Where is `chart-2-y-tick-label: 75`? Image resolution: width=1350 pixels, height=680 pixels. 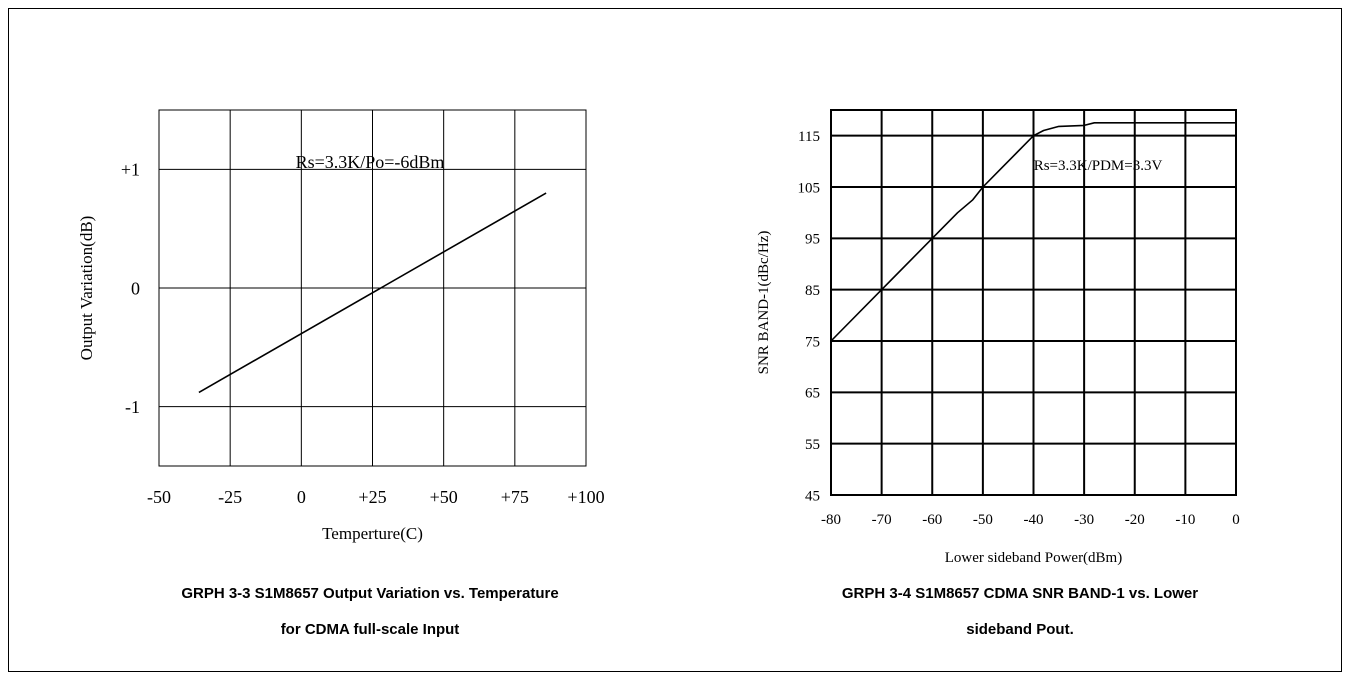
chart-2-y-tick-label: 75 is located at coordinates (812, 342).